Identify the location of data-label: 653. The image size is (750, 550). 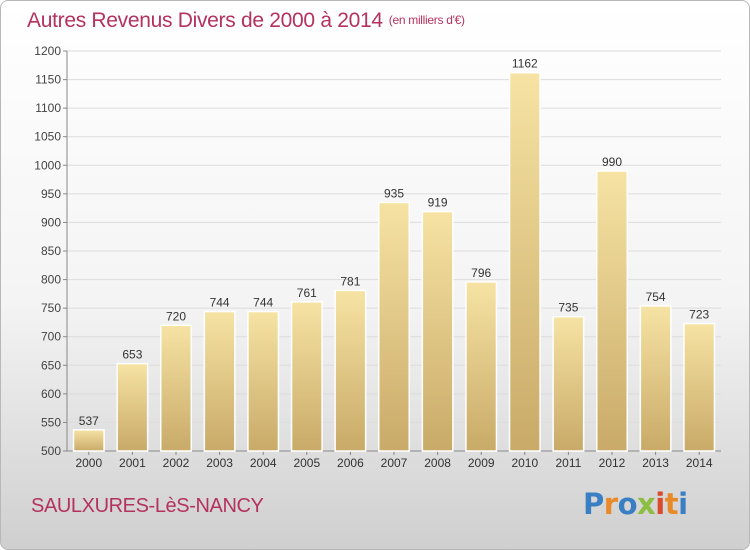
(132, 355).